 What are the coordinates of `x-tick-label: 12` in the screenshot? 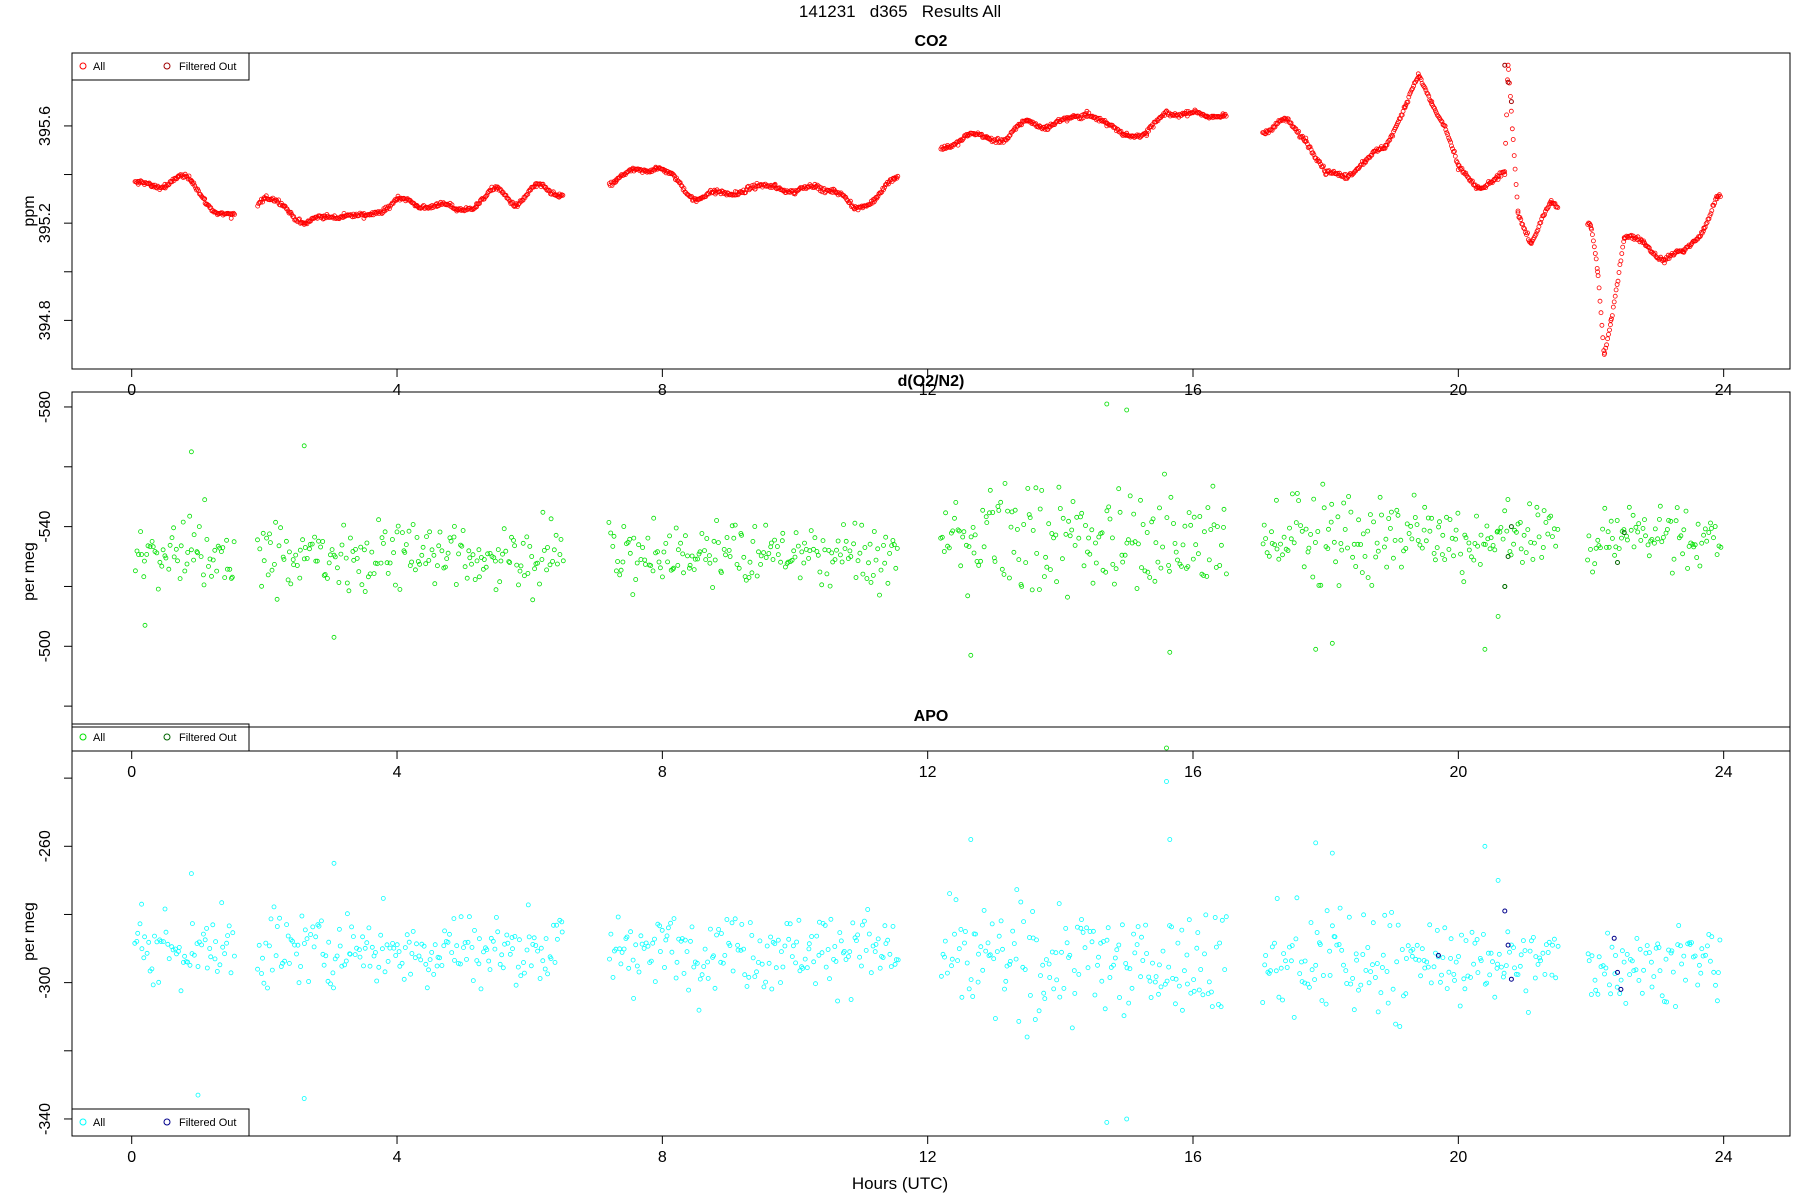 It's located at (928, 772).